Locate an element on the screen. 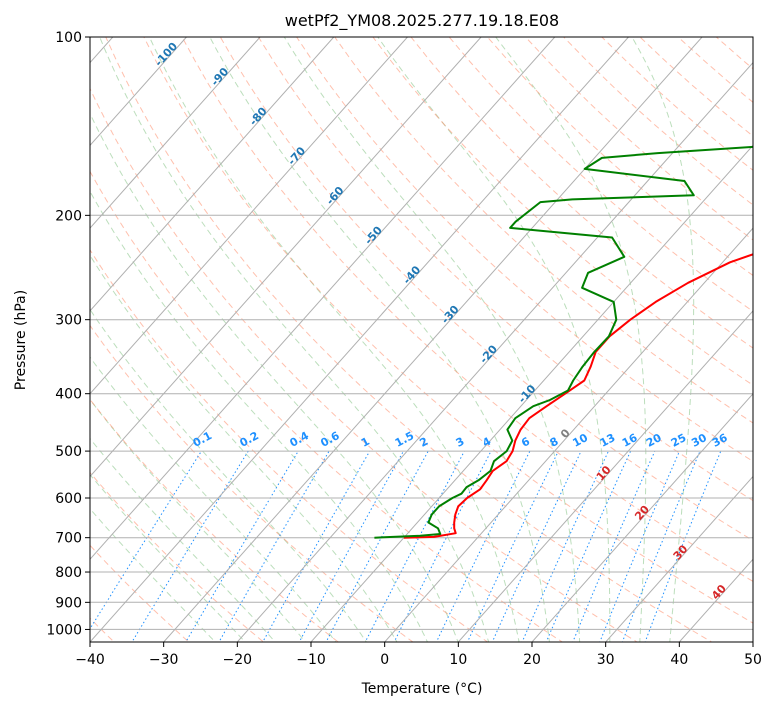  isotherm-label: -70 is located at coordinates (296, 156).